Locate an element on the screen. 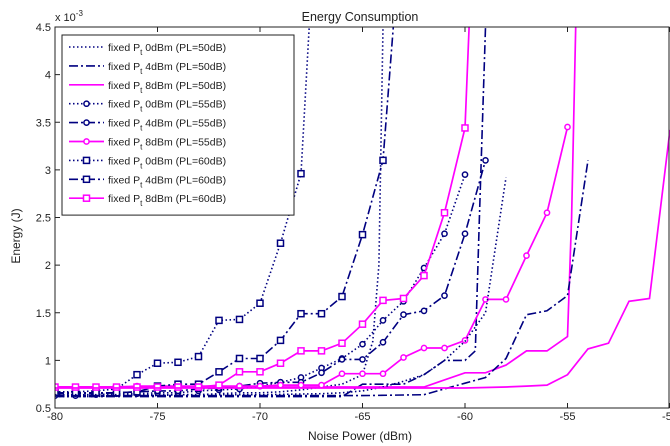  legend-item: fixed Pt 8dBm (PL=60dB) is located at coordinates (147, 200).